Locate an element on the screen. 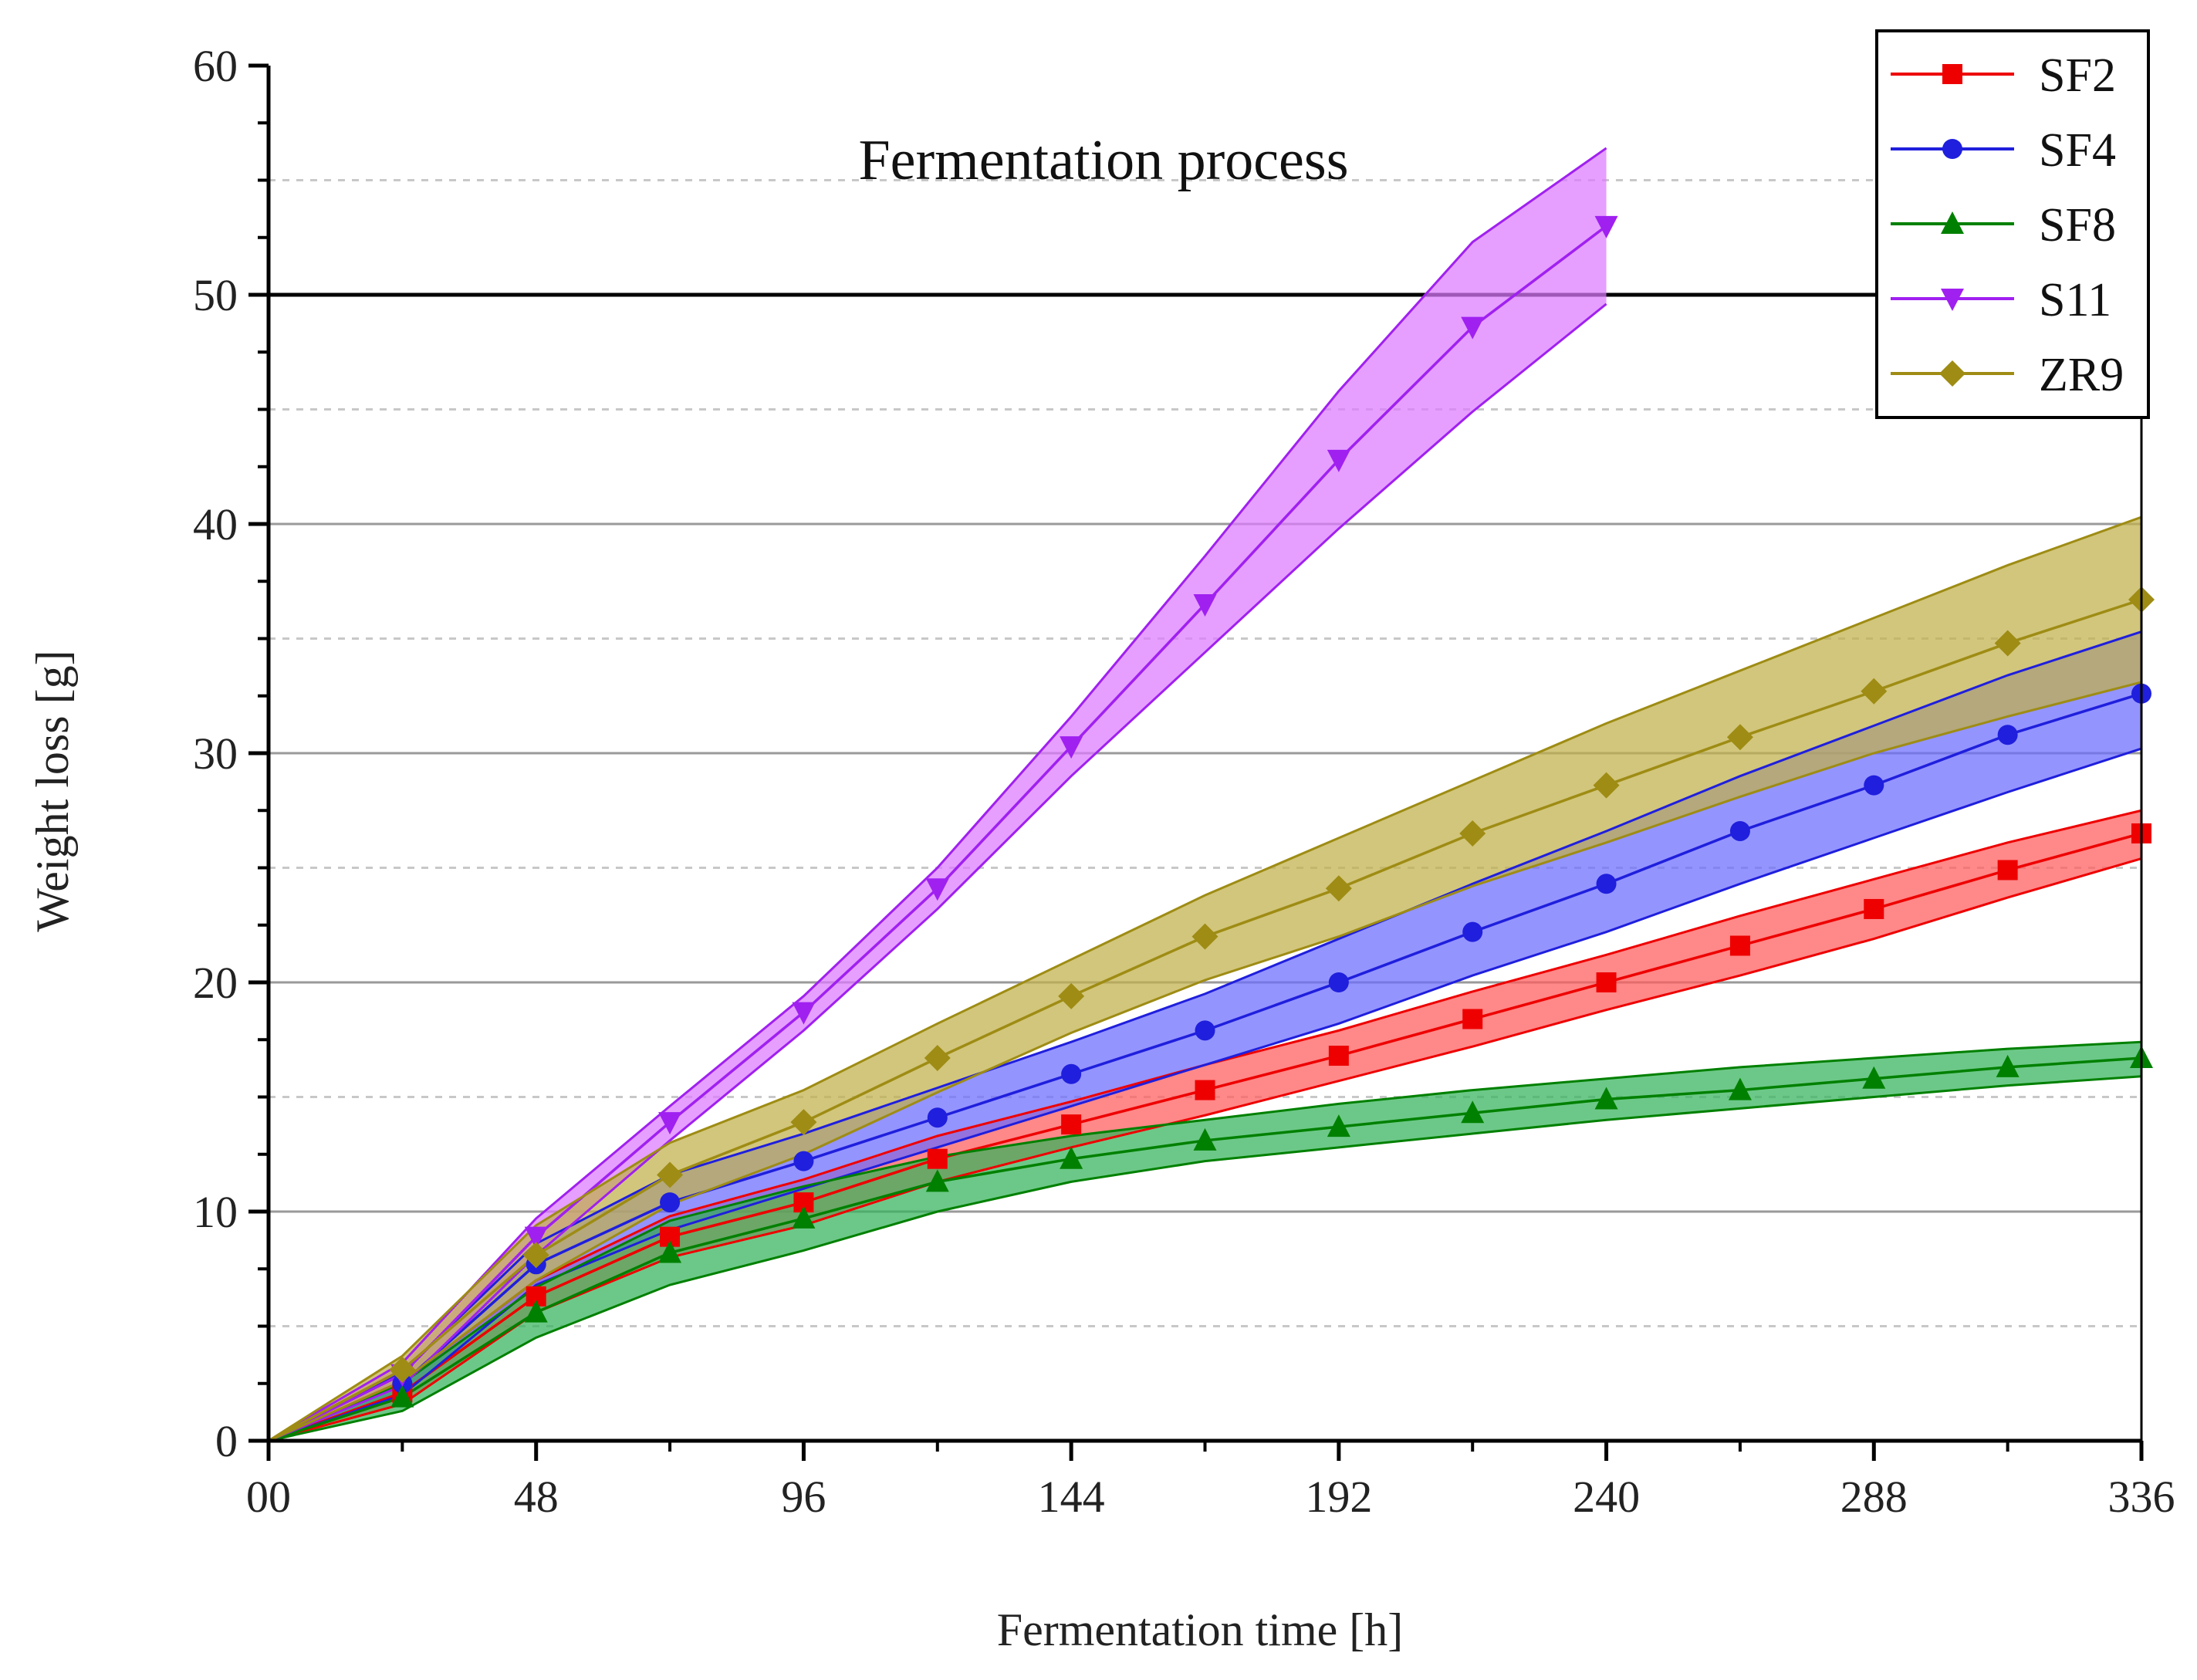 Image resolution: width=2197 pixels, height=1680 pixels. zr9-legend-data-point is located at coordinates (1952, 373).